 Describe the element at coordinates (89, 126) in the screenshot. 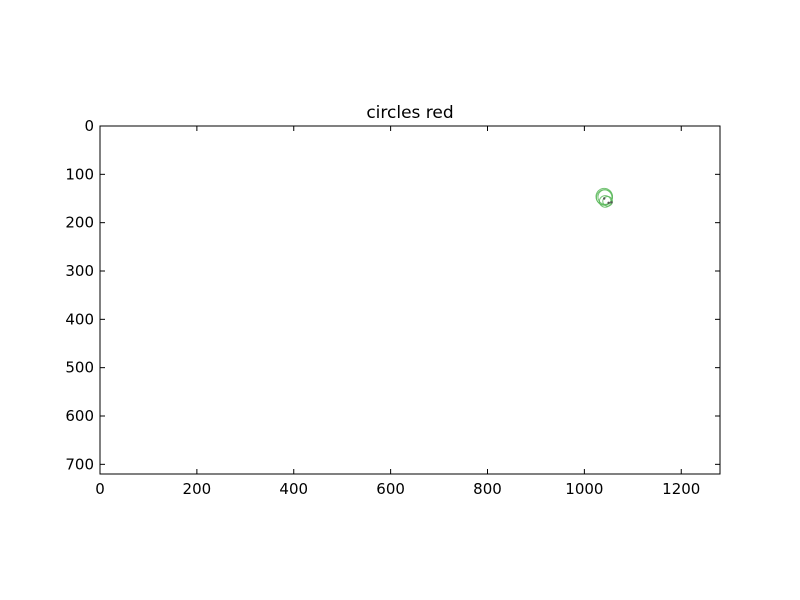

I see `y-tick-label: 0` at that location.